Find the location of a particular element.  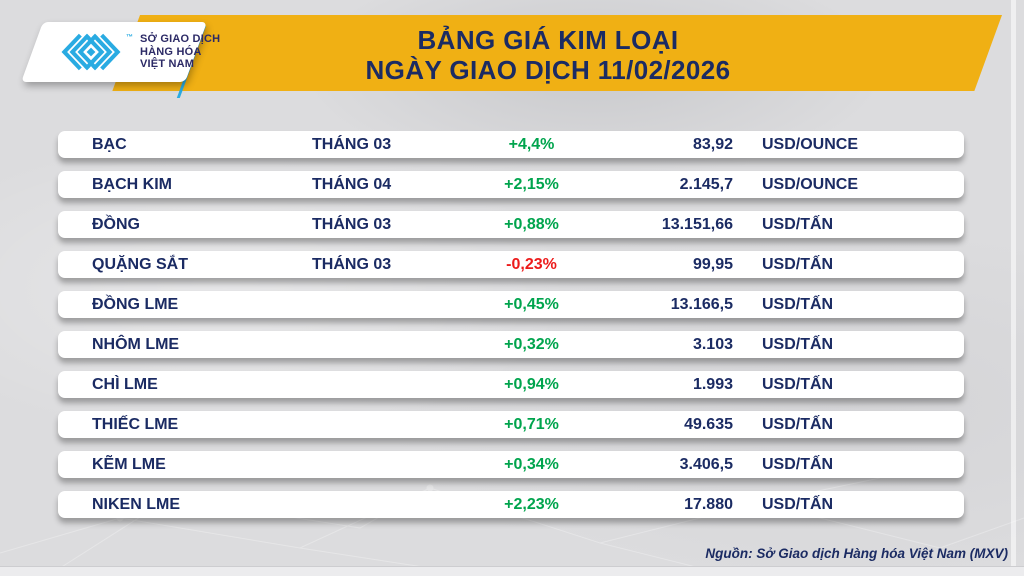

table-row: THIẾC LME +0,71% 49.635 USD/TẤN is located at coordinates (511, 424).